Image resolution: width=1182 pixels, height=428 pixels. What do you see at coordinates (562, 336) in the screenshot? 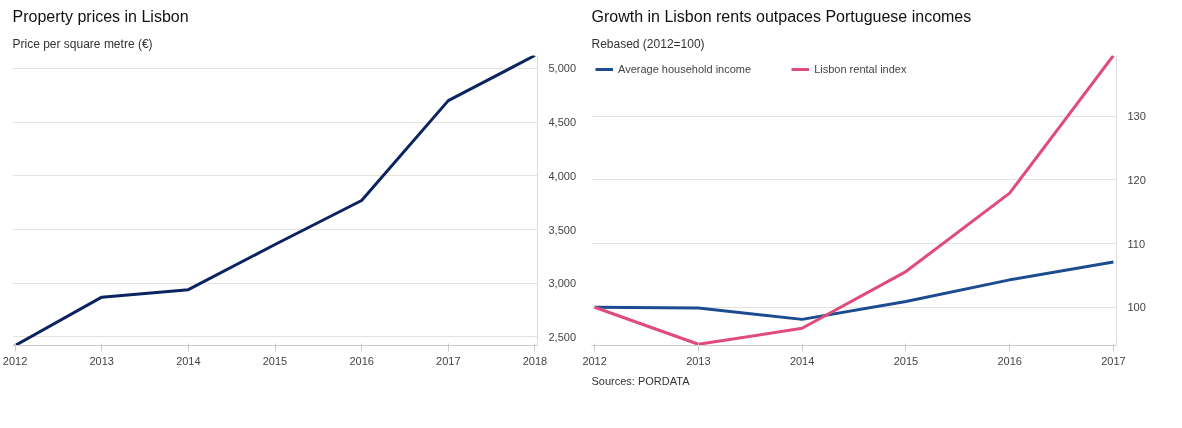
I see `y-tick-label: 2,500` at bounding box center [562, 336].